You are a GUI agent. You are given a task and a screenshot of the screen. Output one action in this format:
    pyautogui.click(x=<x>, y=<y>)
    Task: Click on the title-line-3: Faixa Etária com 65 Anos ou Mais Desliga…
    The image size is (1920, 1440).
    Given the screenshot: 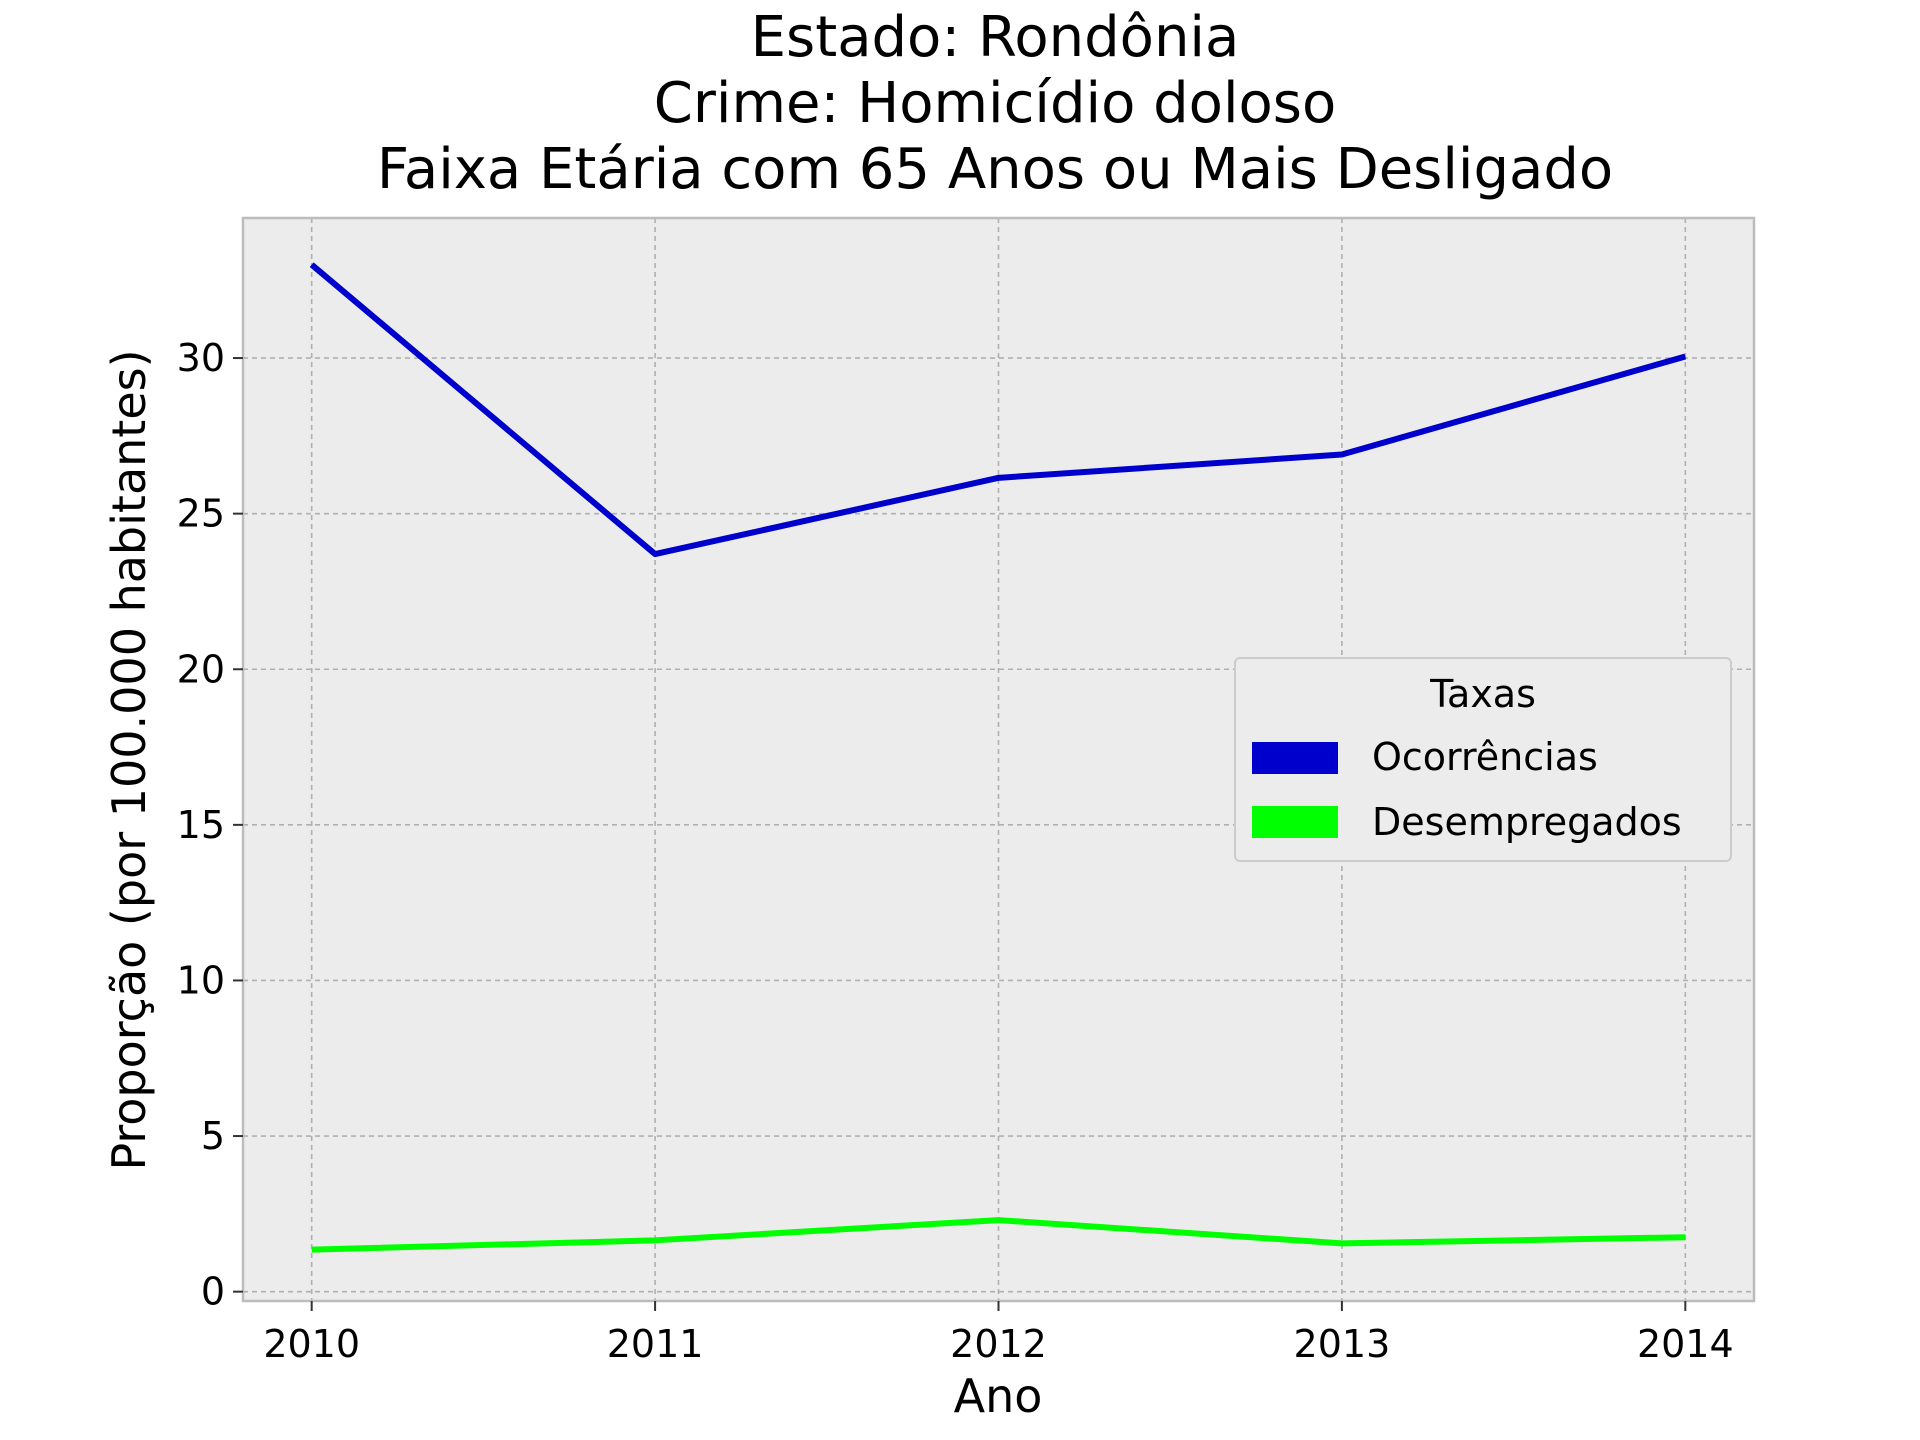 What is the action you would take?
    pyautogui.click(x=995, y=169)
    